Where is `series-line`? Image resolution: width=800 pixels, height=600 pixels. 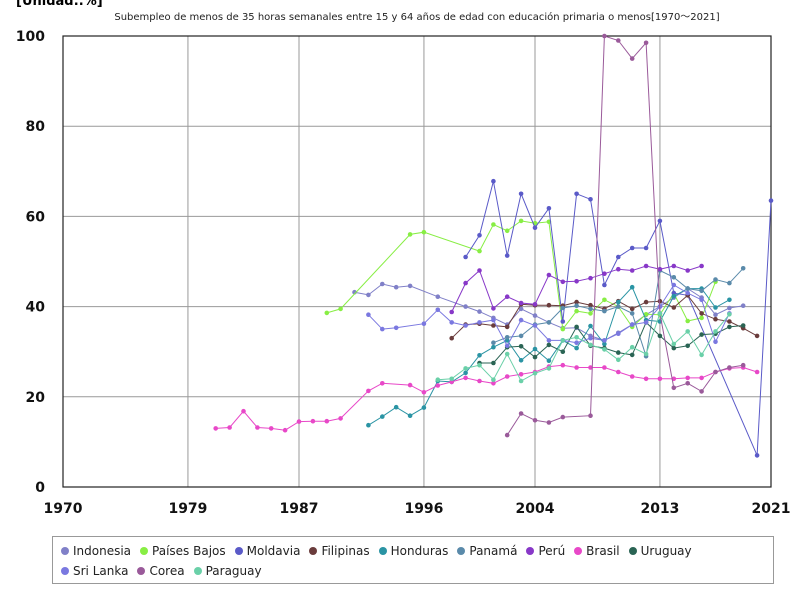
series-line is located at coordinates (549, 312).